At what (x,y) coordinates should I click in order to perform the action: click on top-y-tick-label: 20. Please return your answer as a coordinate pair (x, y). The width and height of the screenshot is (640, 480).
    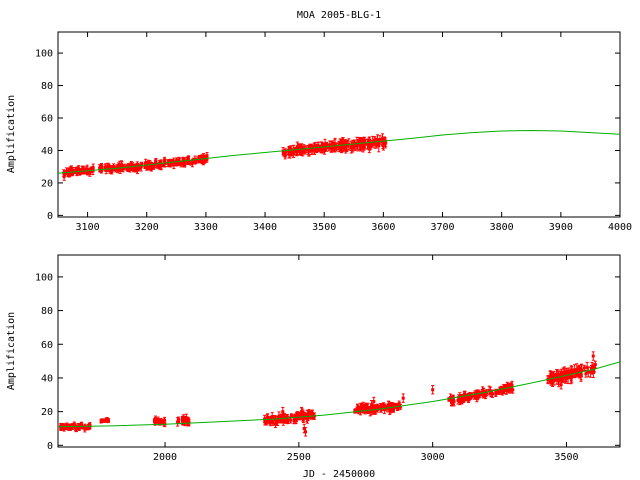
    Looking at the image, I should click on (47, 183).